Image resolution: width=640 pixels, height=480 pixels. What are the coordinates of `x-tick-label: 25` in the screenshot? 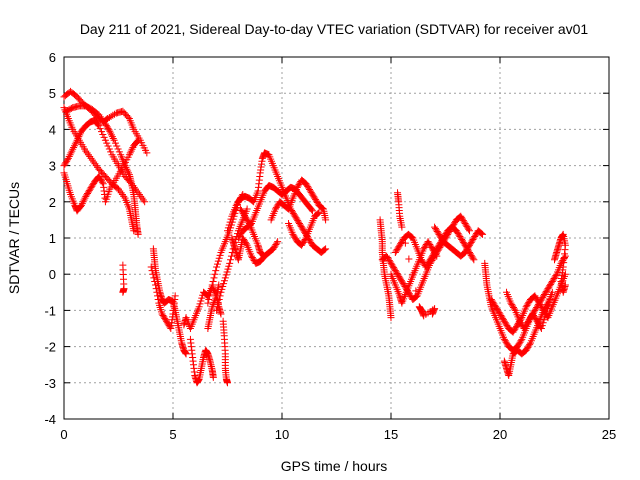 It's located at (609, 434).